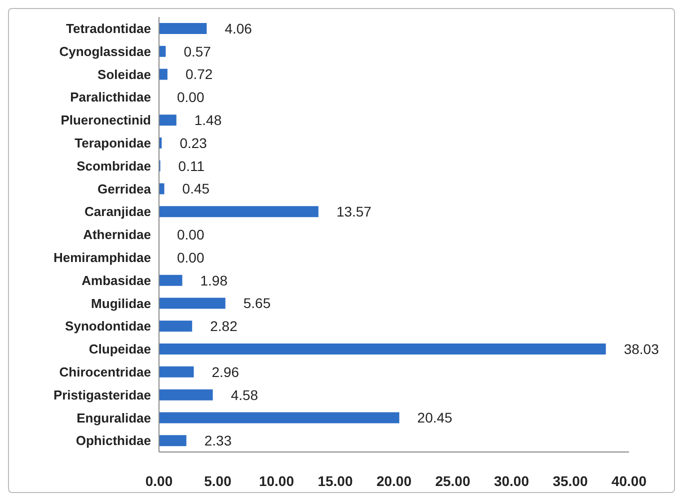  I want to click on x-tick-label: 15.00, so click(335, 480).